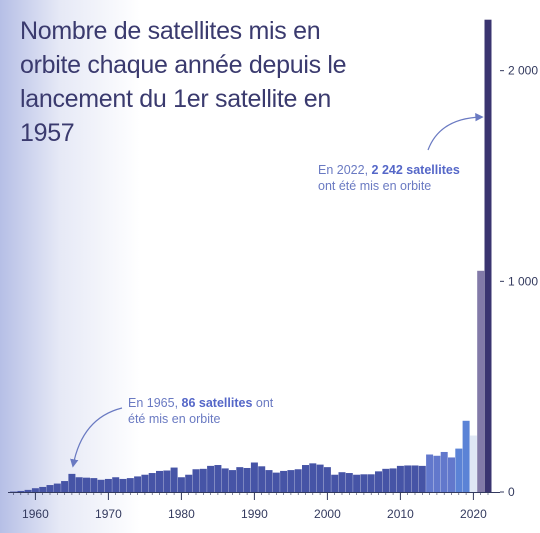 This screenshot has width=540, height=533. What do you see at coordinates (152, 482) in the screenshot?
I see `bar-1976` at bounding box center [152, 482].